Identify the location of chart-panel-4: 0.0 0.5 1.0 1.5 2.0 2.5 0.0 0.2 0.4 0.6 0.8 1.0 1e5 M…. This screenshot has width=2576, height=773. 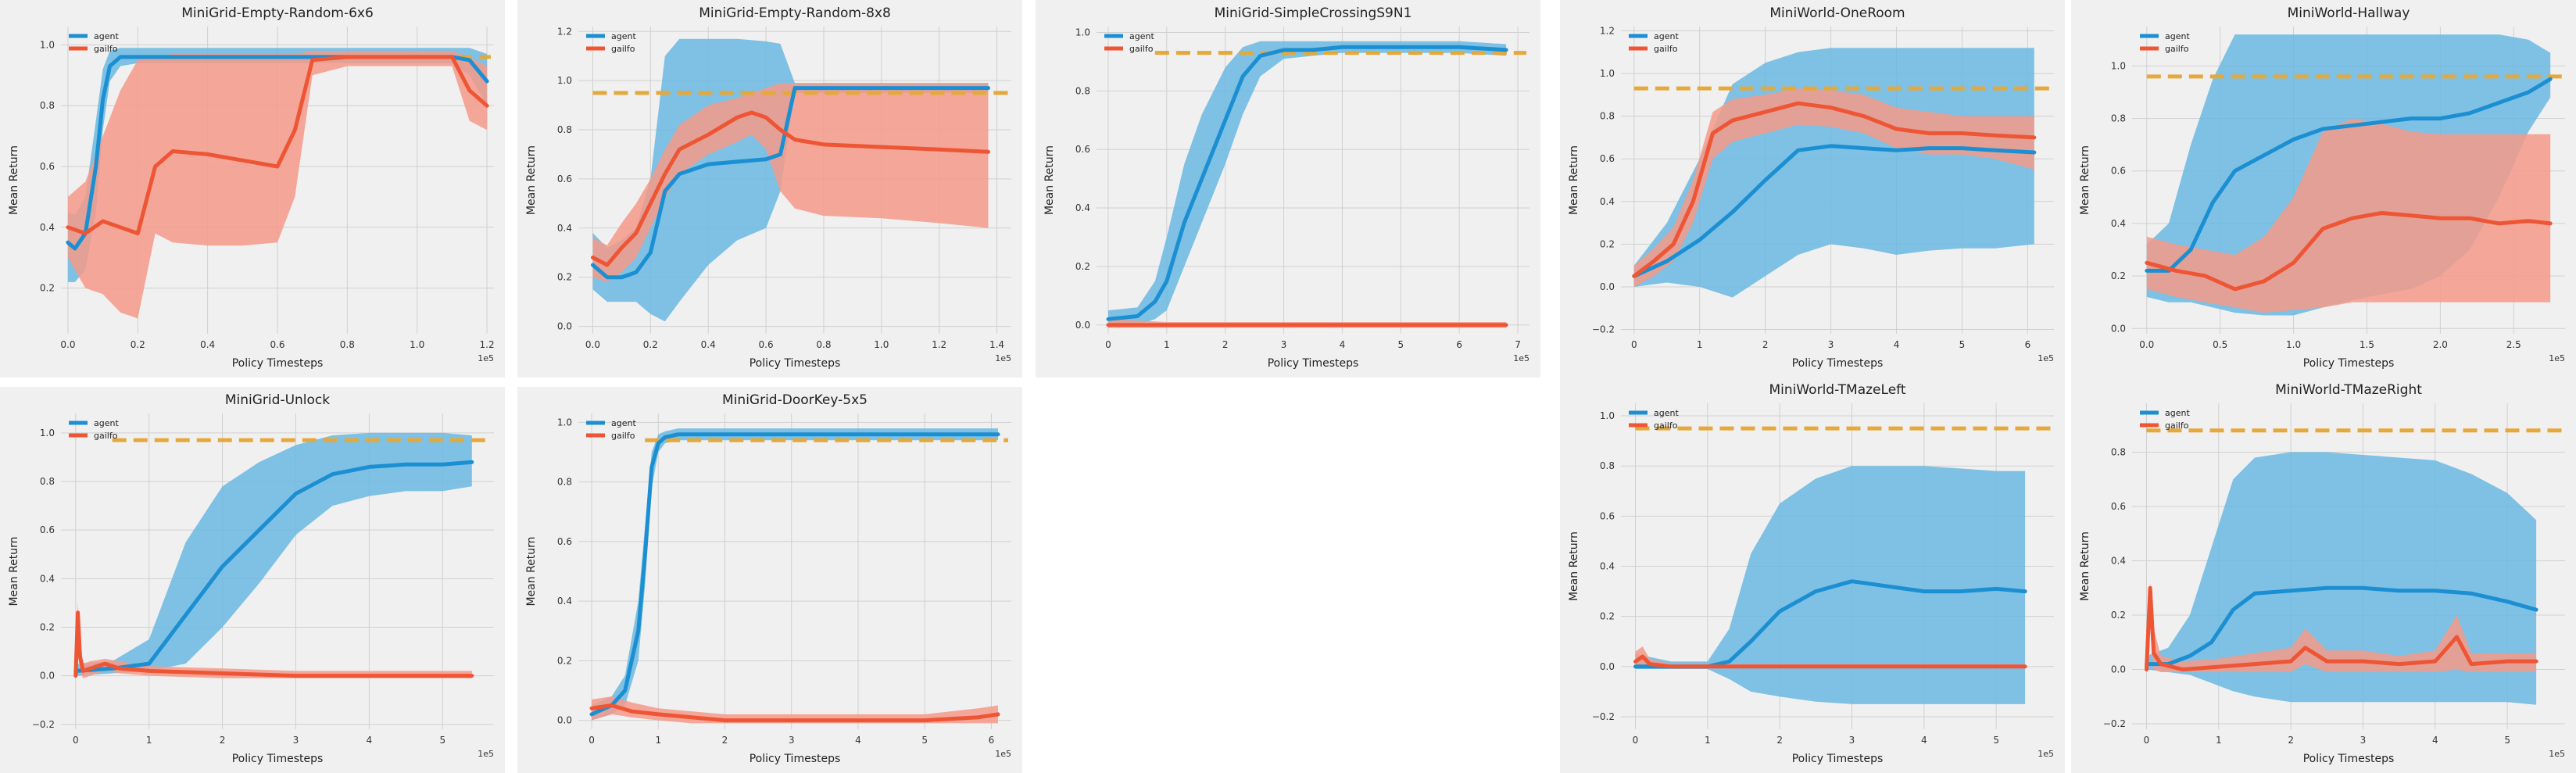
(2323, 189).